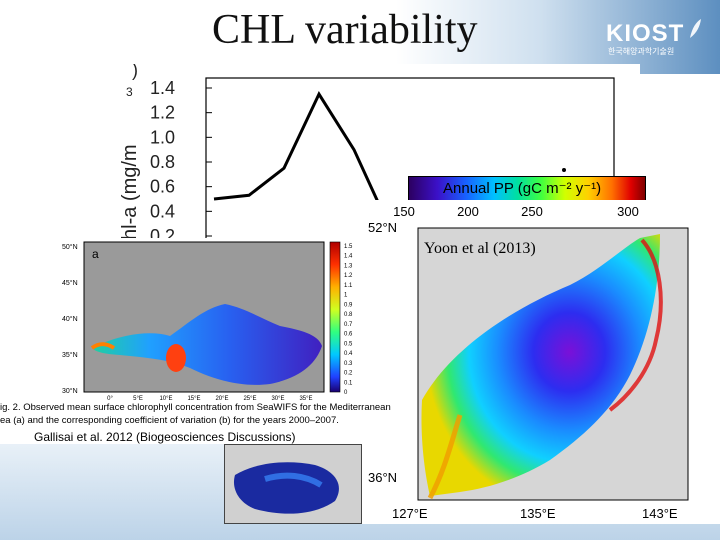 The width and height of the screenshot is (720, 540). What do you see at coordinates (70, 319) in the screenshot?
I see `med-lat-label: 40°N` at bounding box center [70, 319].